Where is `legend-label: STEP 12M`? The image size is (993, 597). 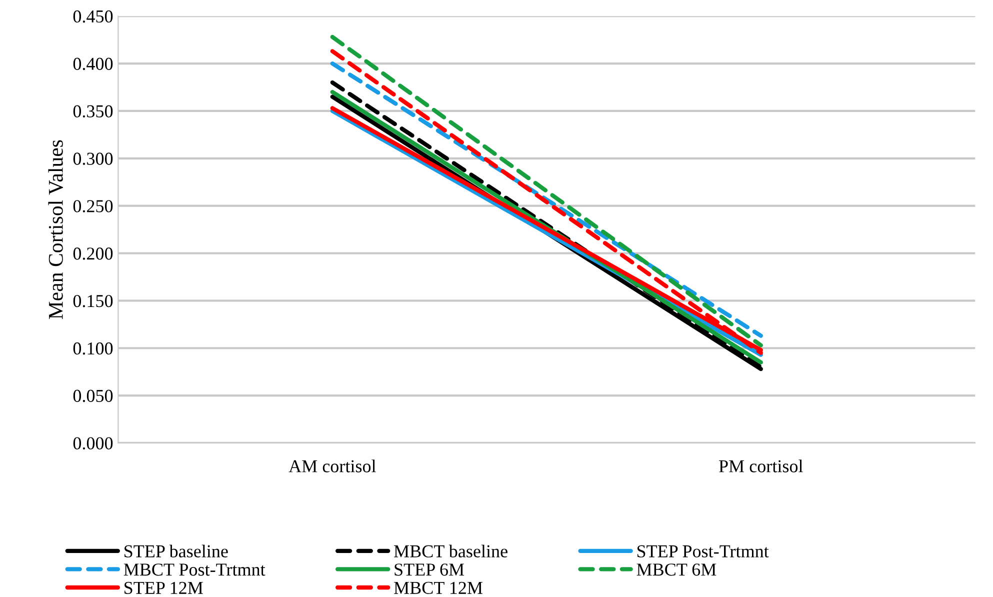
legend-label: STEP 12M is located at coordinates (163, 588).